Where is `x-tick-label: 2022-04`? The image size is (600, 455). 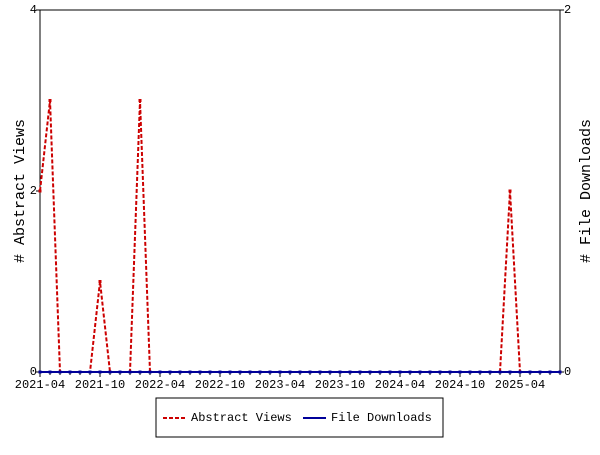
x-tick-label: 2022-04 is located at coordinates (160, 385).